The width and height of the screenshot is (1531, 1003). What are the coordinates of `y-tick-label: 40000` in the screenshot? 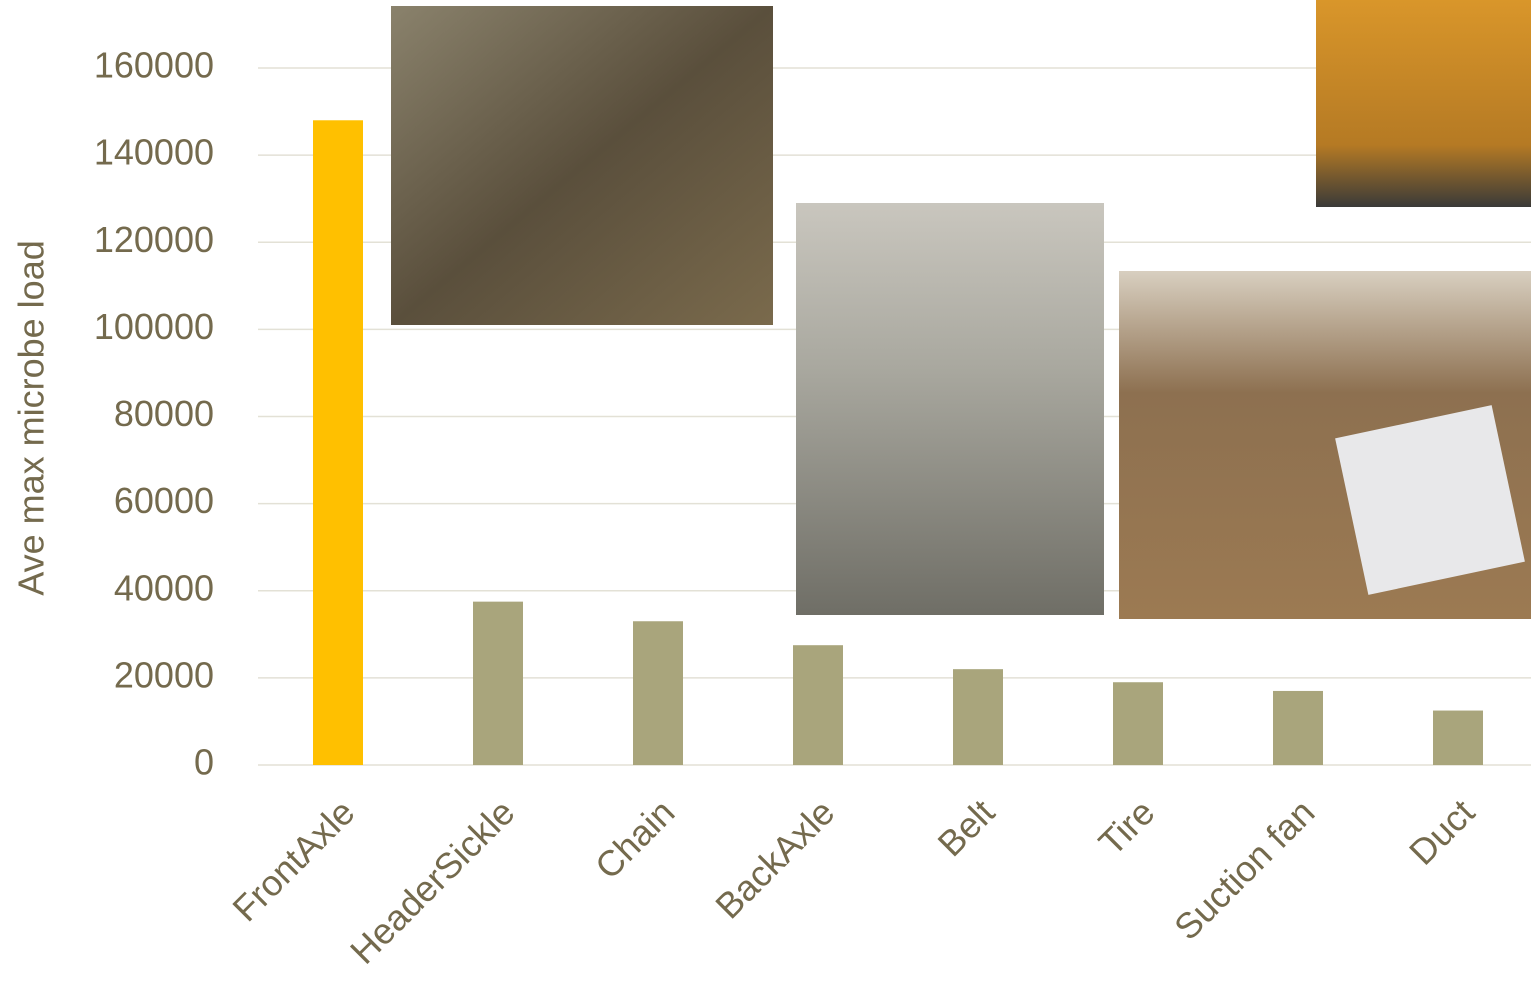 It's located at (164, 587).